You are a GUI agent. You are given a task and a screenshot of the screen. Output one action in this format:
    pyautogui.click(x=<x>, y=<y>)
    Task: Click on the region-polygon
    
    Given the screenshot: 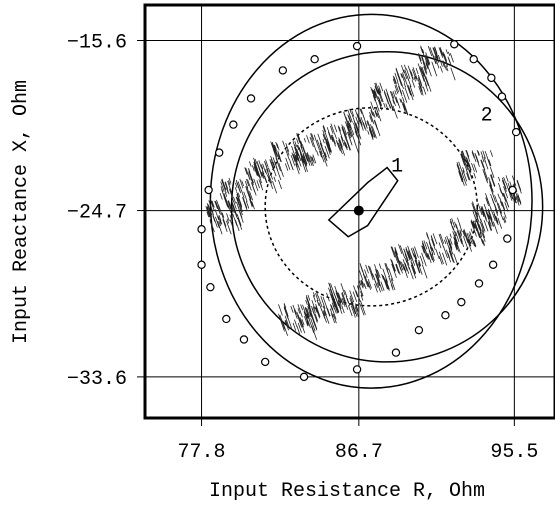 What is the action you would take?
    pyautogui.click(x=363, y=202)
    